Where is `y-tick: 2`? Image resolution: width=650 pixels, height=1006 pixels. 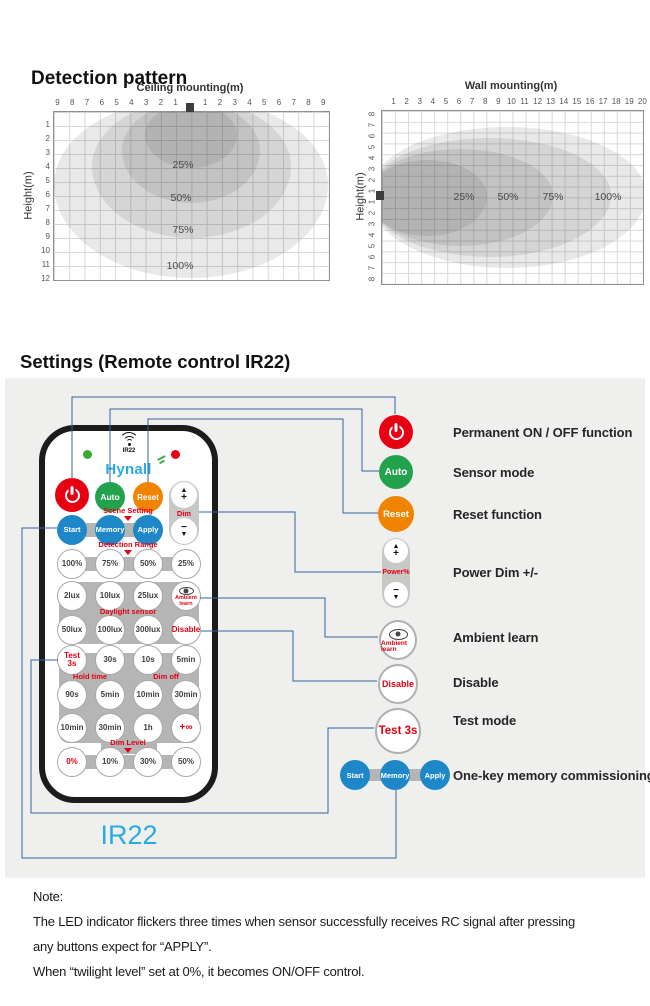 y-tick: 2 is located at coordinates (47, 138).